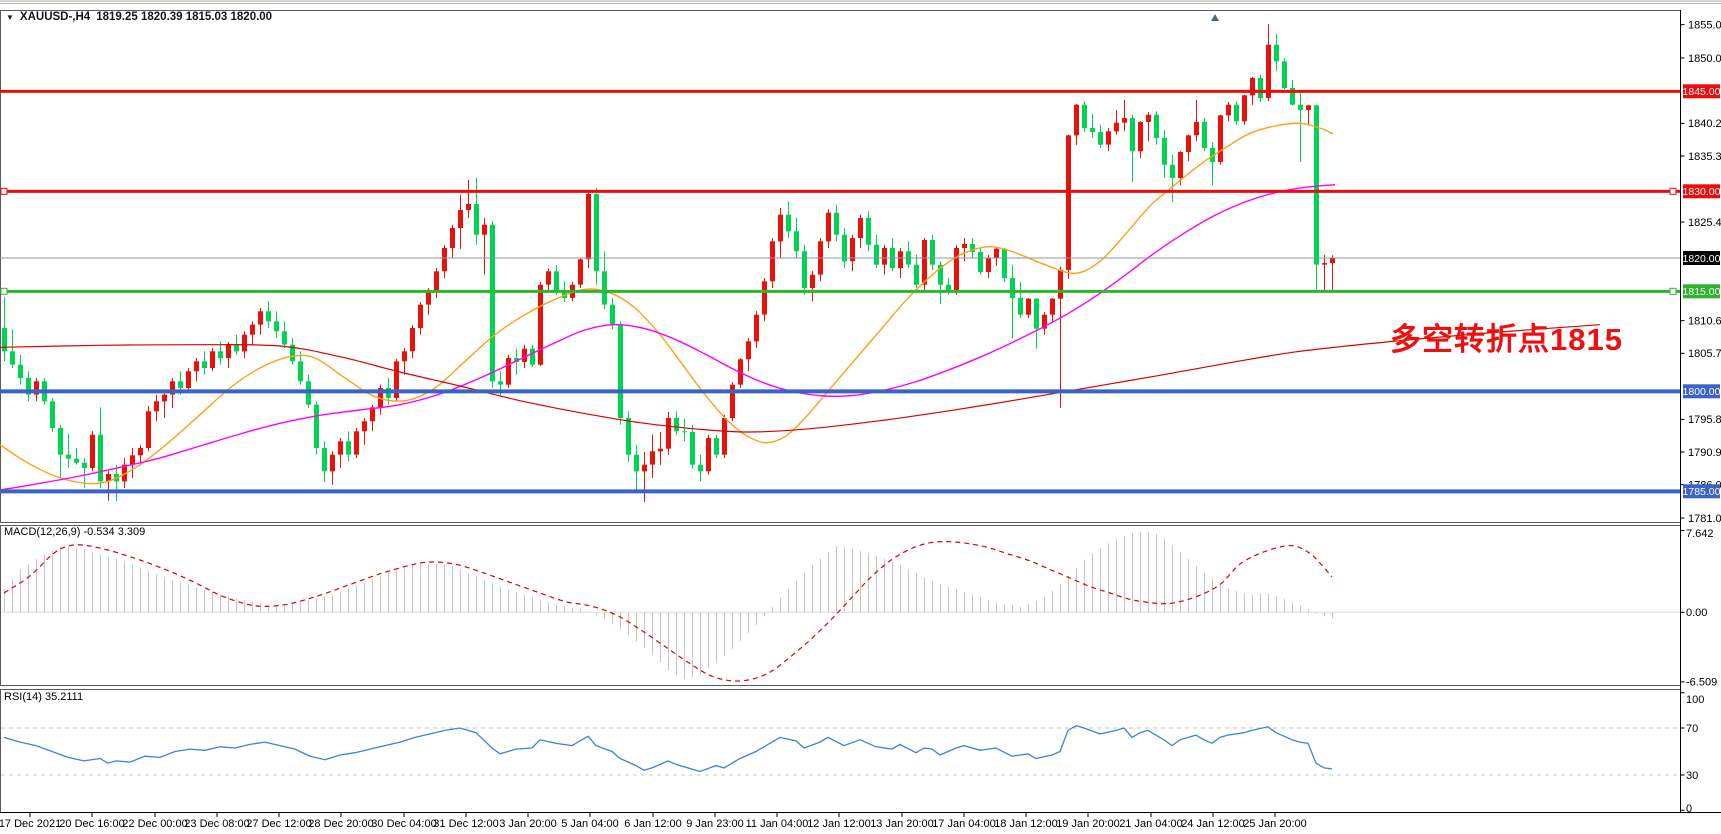 The image size is (1721, 834). What do you see at coordinates (43, 697) in the screenshot?
I see `rsi-label: RSI(14) 35.2111` at bounding box center [43, 697].